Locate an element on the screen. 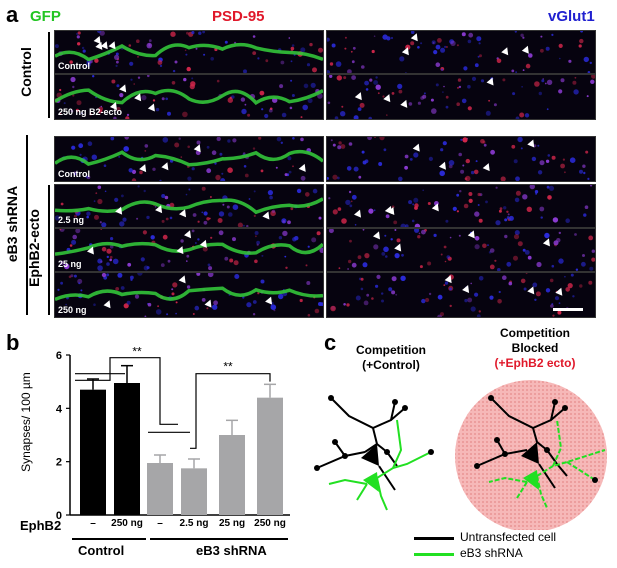 Image resolution: width=617 pixels, height=568 pixels. shrna-group-bracket is located at coordinates (27, 225).